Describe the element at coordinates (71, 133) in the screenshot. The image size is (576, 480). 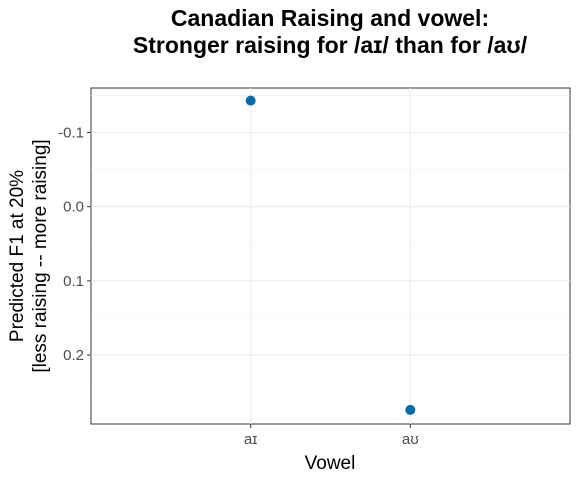
I see `y-tick-label: -0.1` at that location.